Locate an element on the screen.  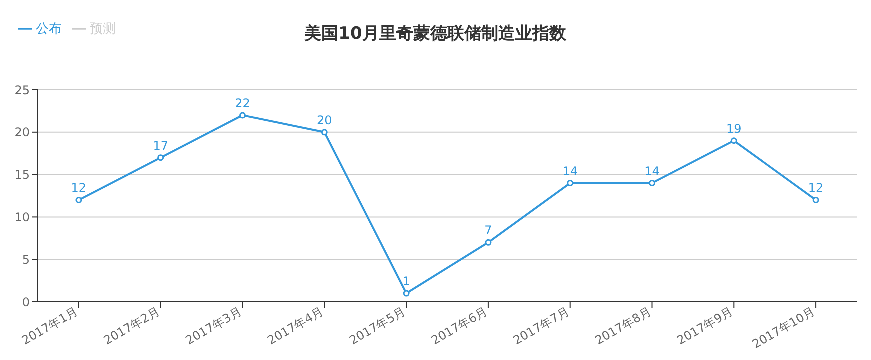
y-tick-label: 10 is located at coordinates (22, 217).